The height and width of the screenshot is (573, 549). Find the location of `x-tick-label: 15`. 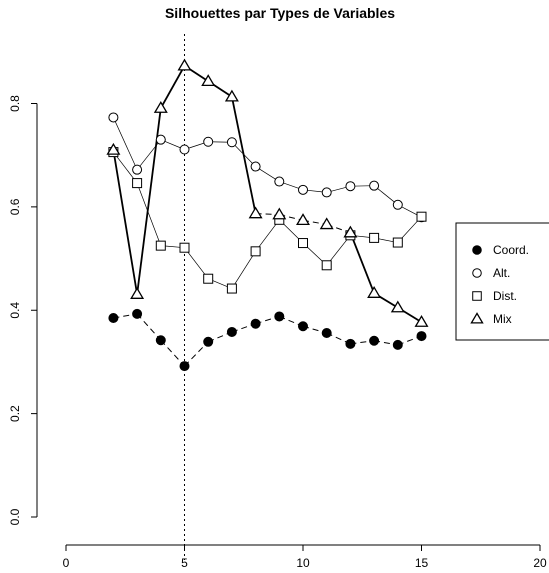

x-tick-label: 15 is located at coordinates (422, 563).